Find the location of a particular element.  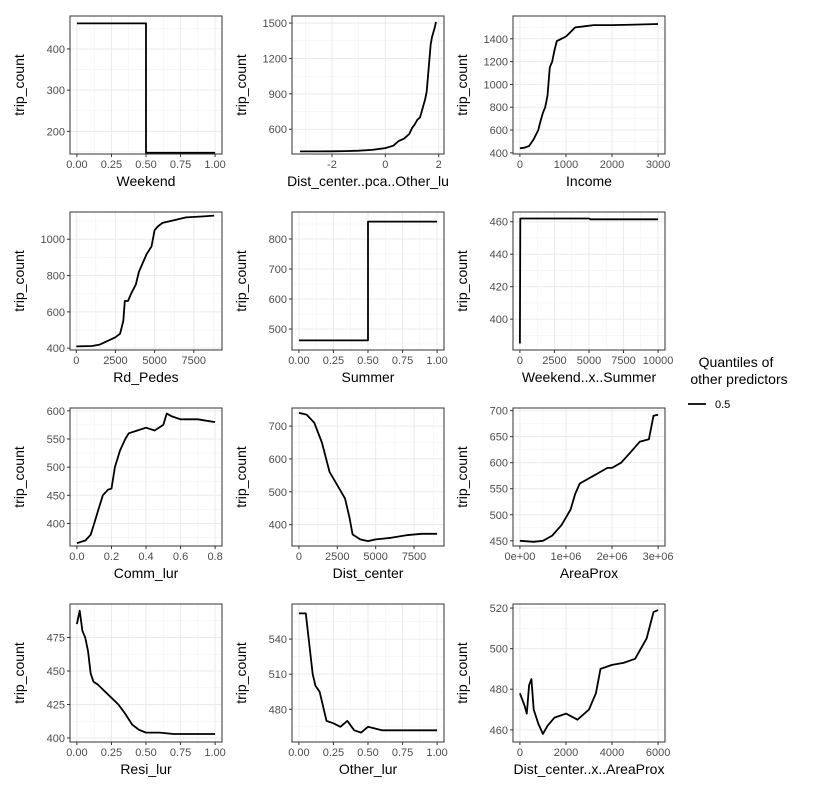

x-tick-label: 0.2 is located at coordinates (111, 557).